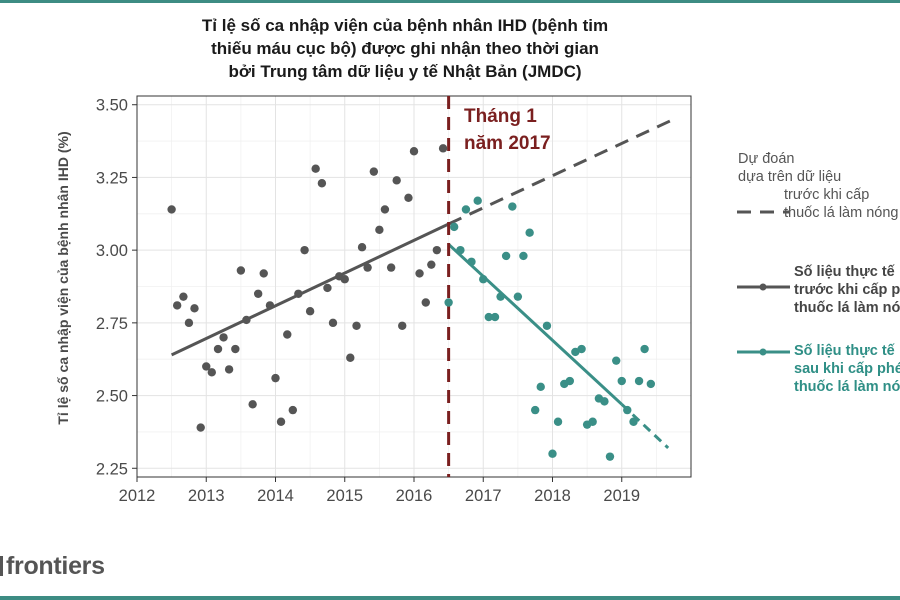 Image resolution: width=900 pixels, height=600 pixels. I want to click on legend-predicted-line-1: Dự đoán, so click(766, 159).